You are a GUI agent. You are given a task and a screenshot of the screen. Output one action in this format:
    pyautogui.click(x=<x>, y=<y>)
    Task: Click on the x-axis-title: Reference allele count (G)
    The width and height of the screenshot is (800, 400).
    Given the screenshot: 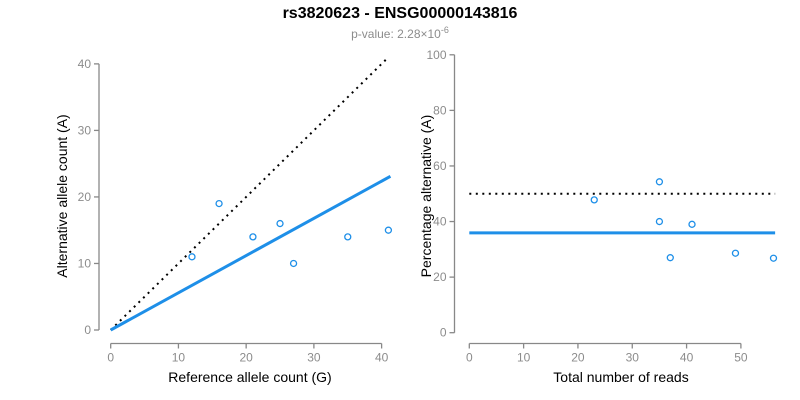 What is the action you would take?
    pyautogui.click(x=249, y=377)
    